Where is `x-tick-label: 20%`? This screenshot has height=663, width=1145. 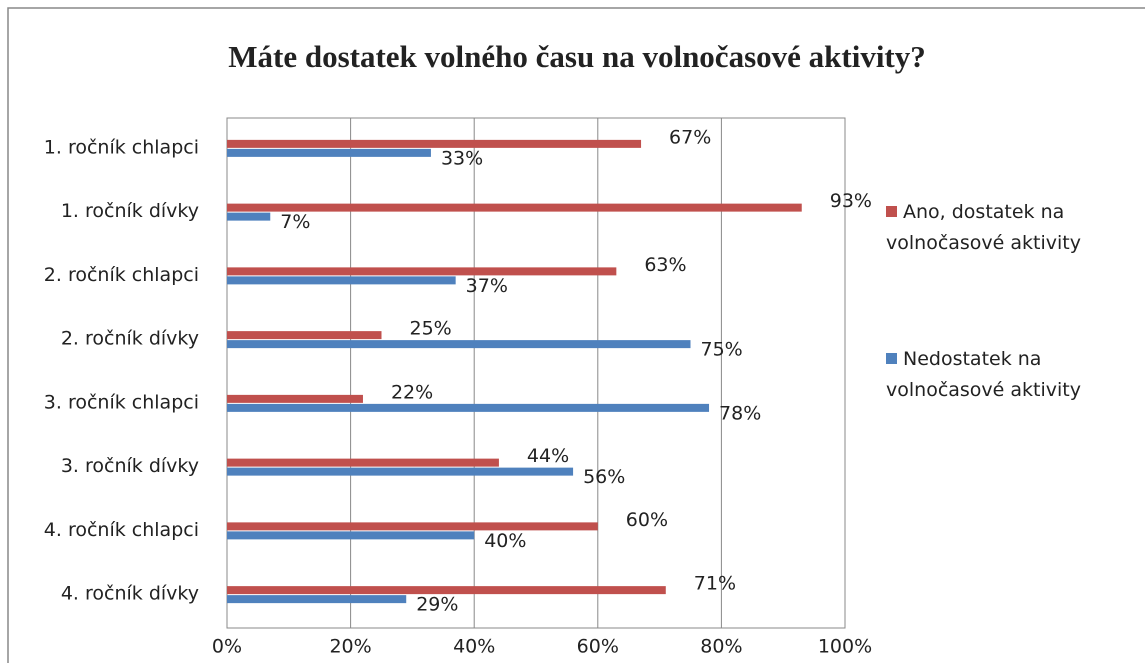 x-tick-label: 20% is located at coordinates (350, 647).